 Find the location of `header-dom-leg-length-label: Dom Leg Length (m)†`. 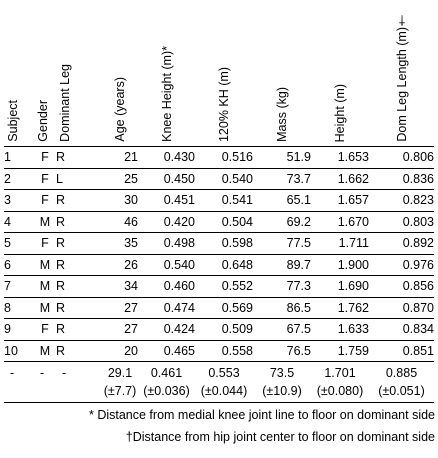

header-dom-leg-length-label: Dom Leg Length (m)† is located at coordinates (401, 77).